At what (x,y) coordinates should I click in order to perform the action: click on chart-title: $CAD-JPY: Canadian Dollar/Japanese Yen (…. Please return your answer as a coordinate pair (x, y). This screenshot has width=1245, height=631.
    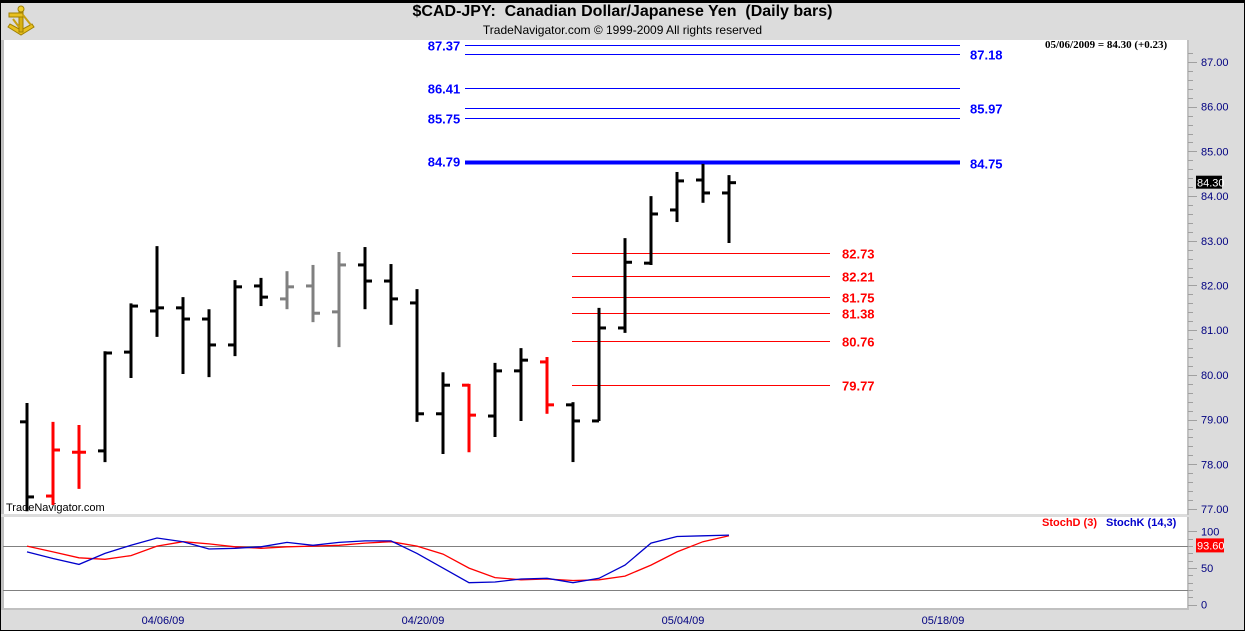
    Looking at the image, I should click on (622, 11).